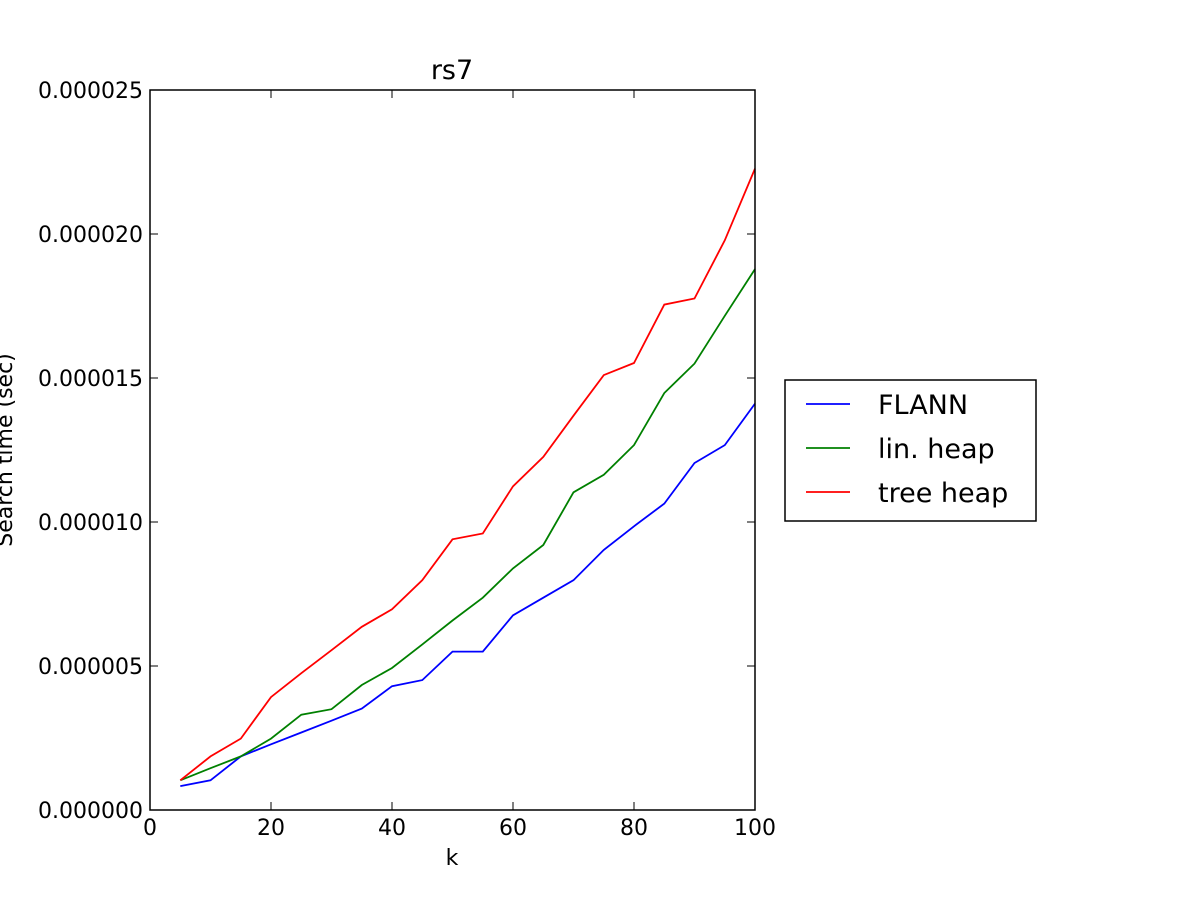  Describe the element at coordinates (90, 91) in the screenshot. I see `y-tick-label: 0.000025` at that location.